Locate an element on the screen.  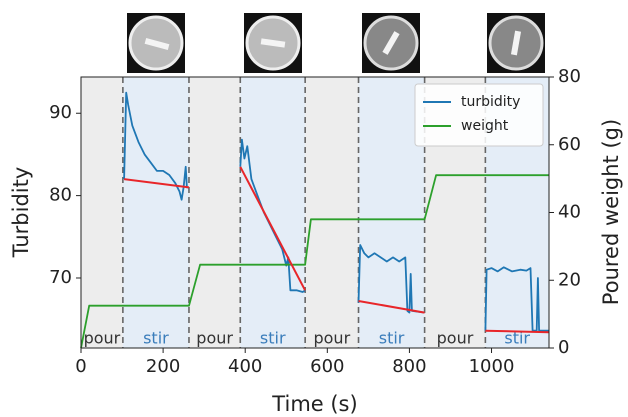
petri-images is located at coordinates (336, 43).